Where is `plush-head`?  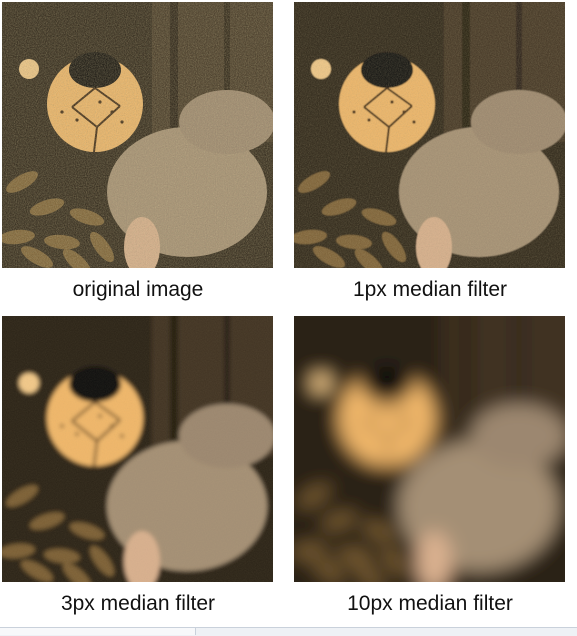 plush-head is located at coordinates (387, 418).